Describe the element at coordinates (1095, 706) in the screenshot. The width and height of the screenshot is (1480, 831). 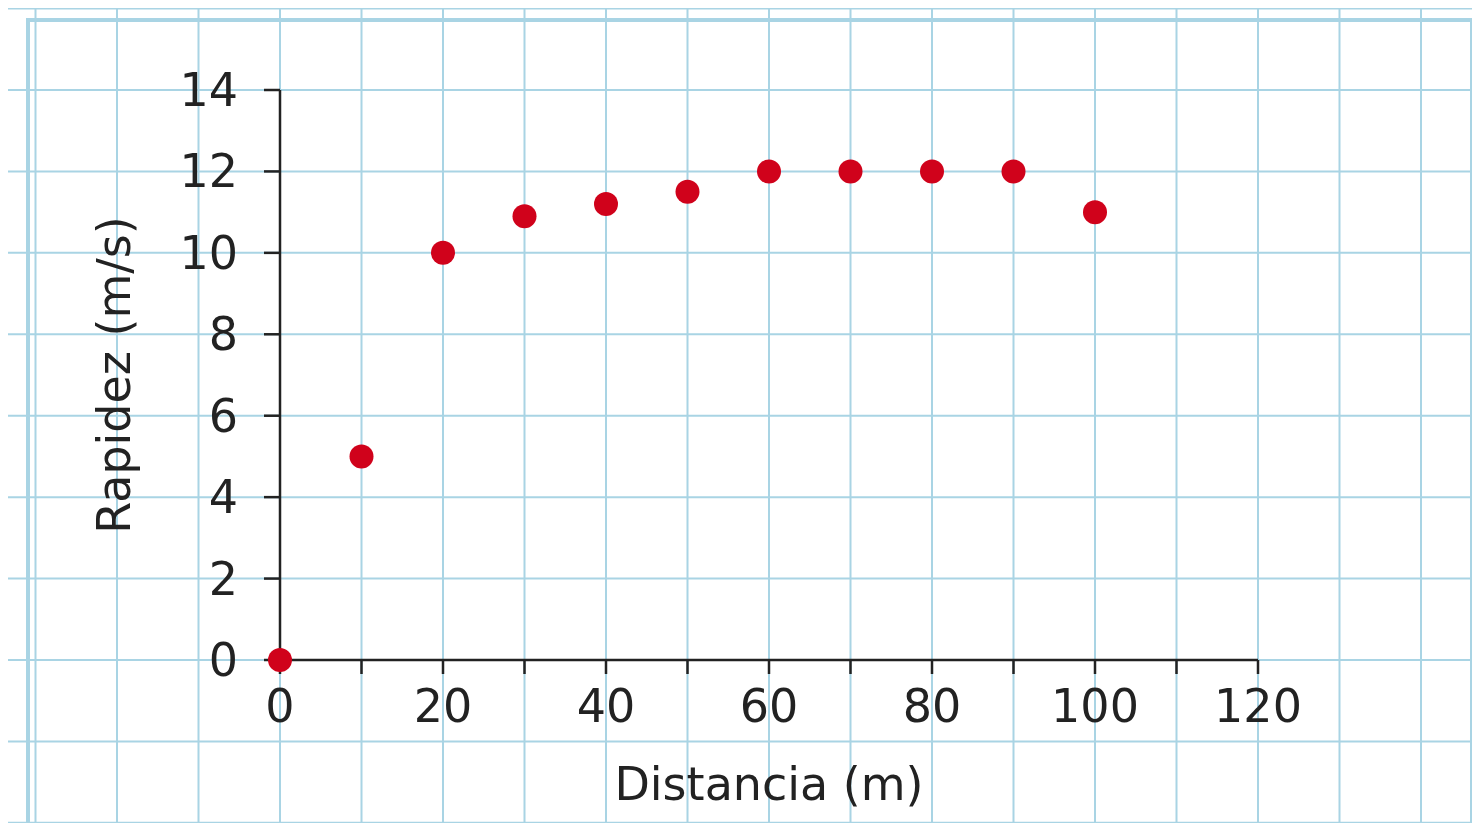
I see `x-tick-label: 100` at that location.